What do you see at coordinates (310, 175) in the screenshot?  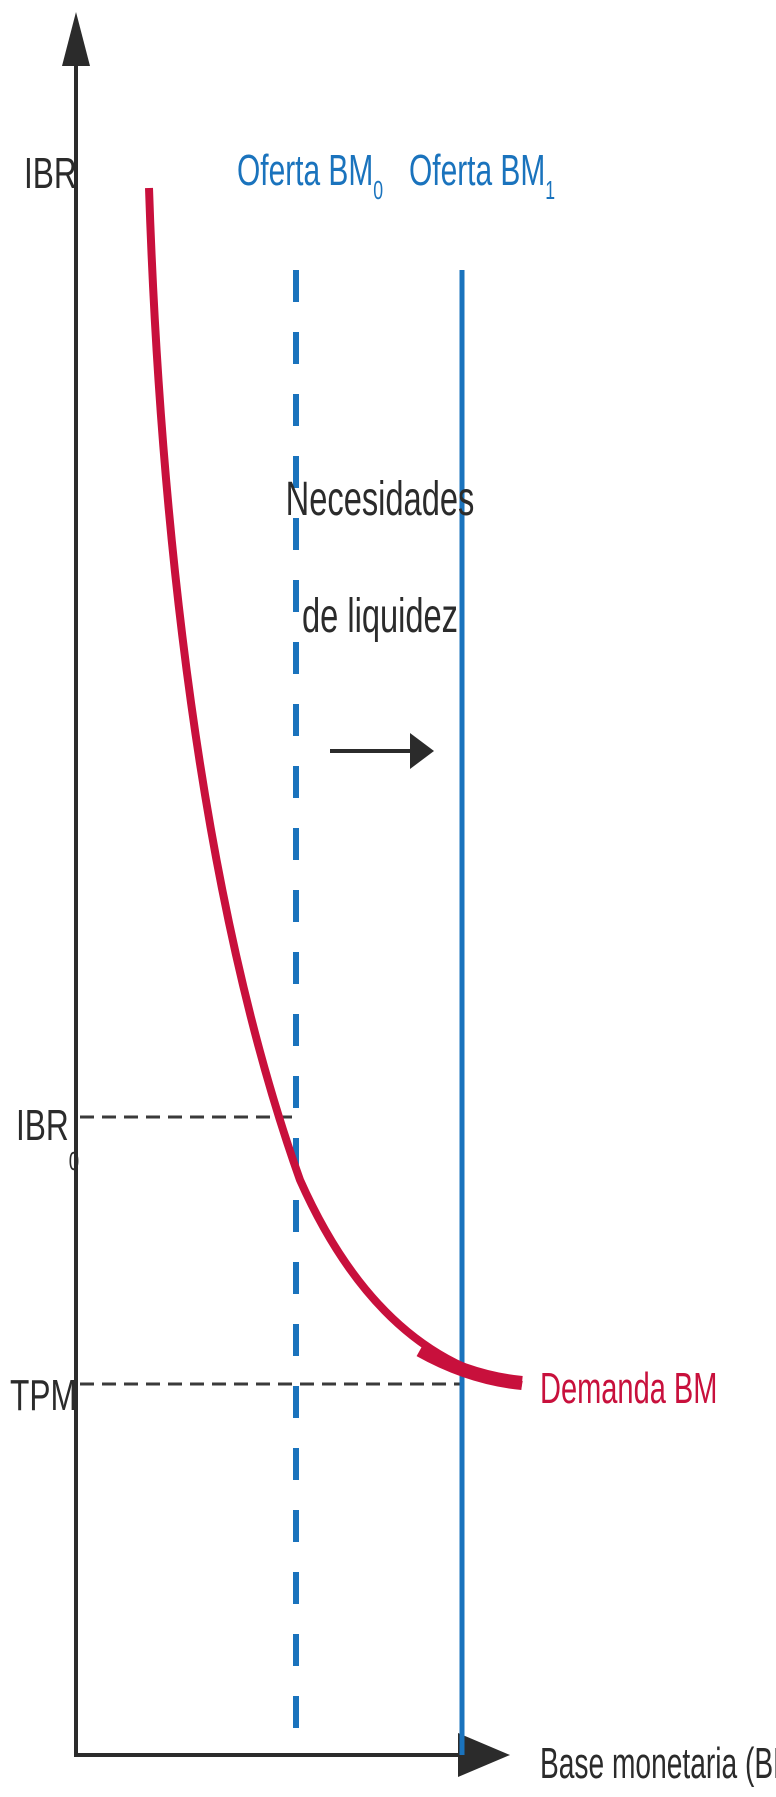 I see `supply-bm0-label: Oferta BM0` at bounding box center [310, 175].